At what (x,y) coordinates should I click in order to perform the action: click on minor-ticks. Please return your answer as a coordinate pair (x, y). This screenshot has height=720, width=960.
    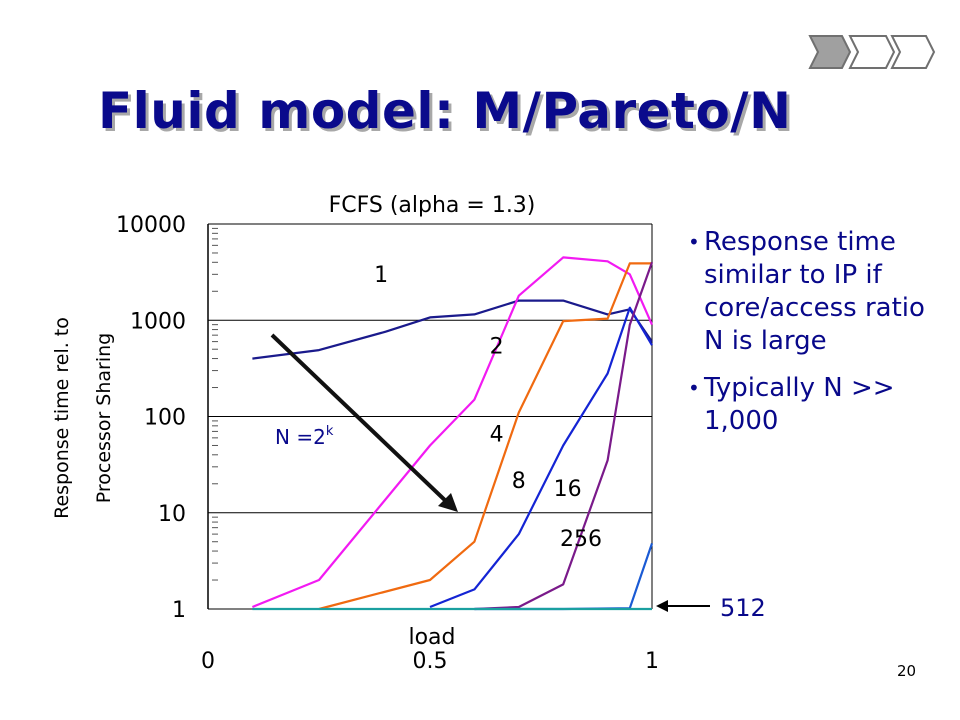
    Looking at the image, I should click on (215, 404).